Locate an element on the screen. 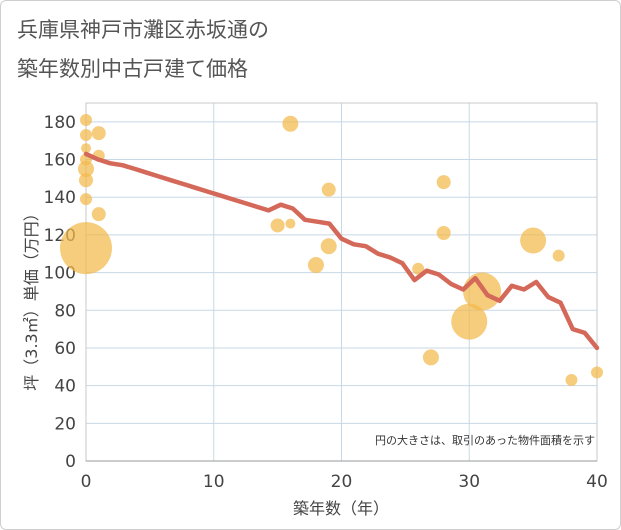  y-tick-label: 20 is located at coordinates (65, 424).